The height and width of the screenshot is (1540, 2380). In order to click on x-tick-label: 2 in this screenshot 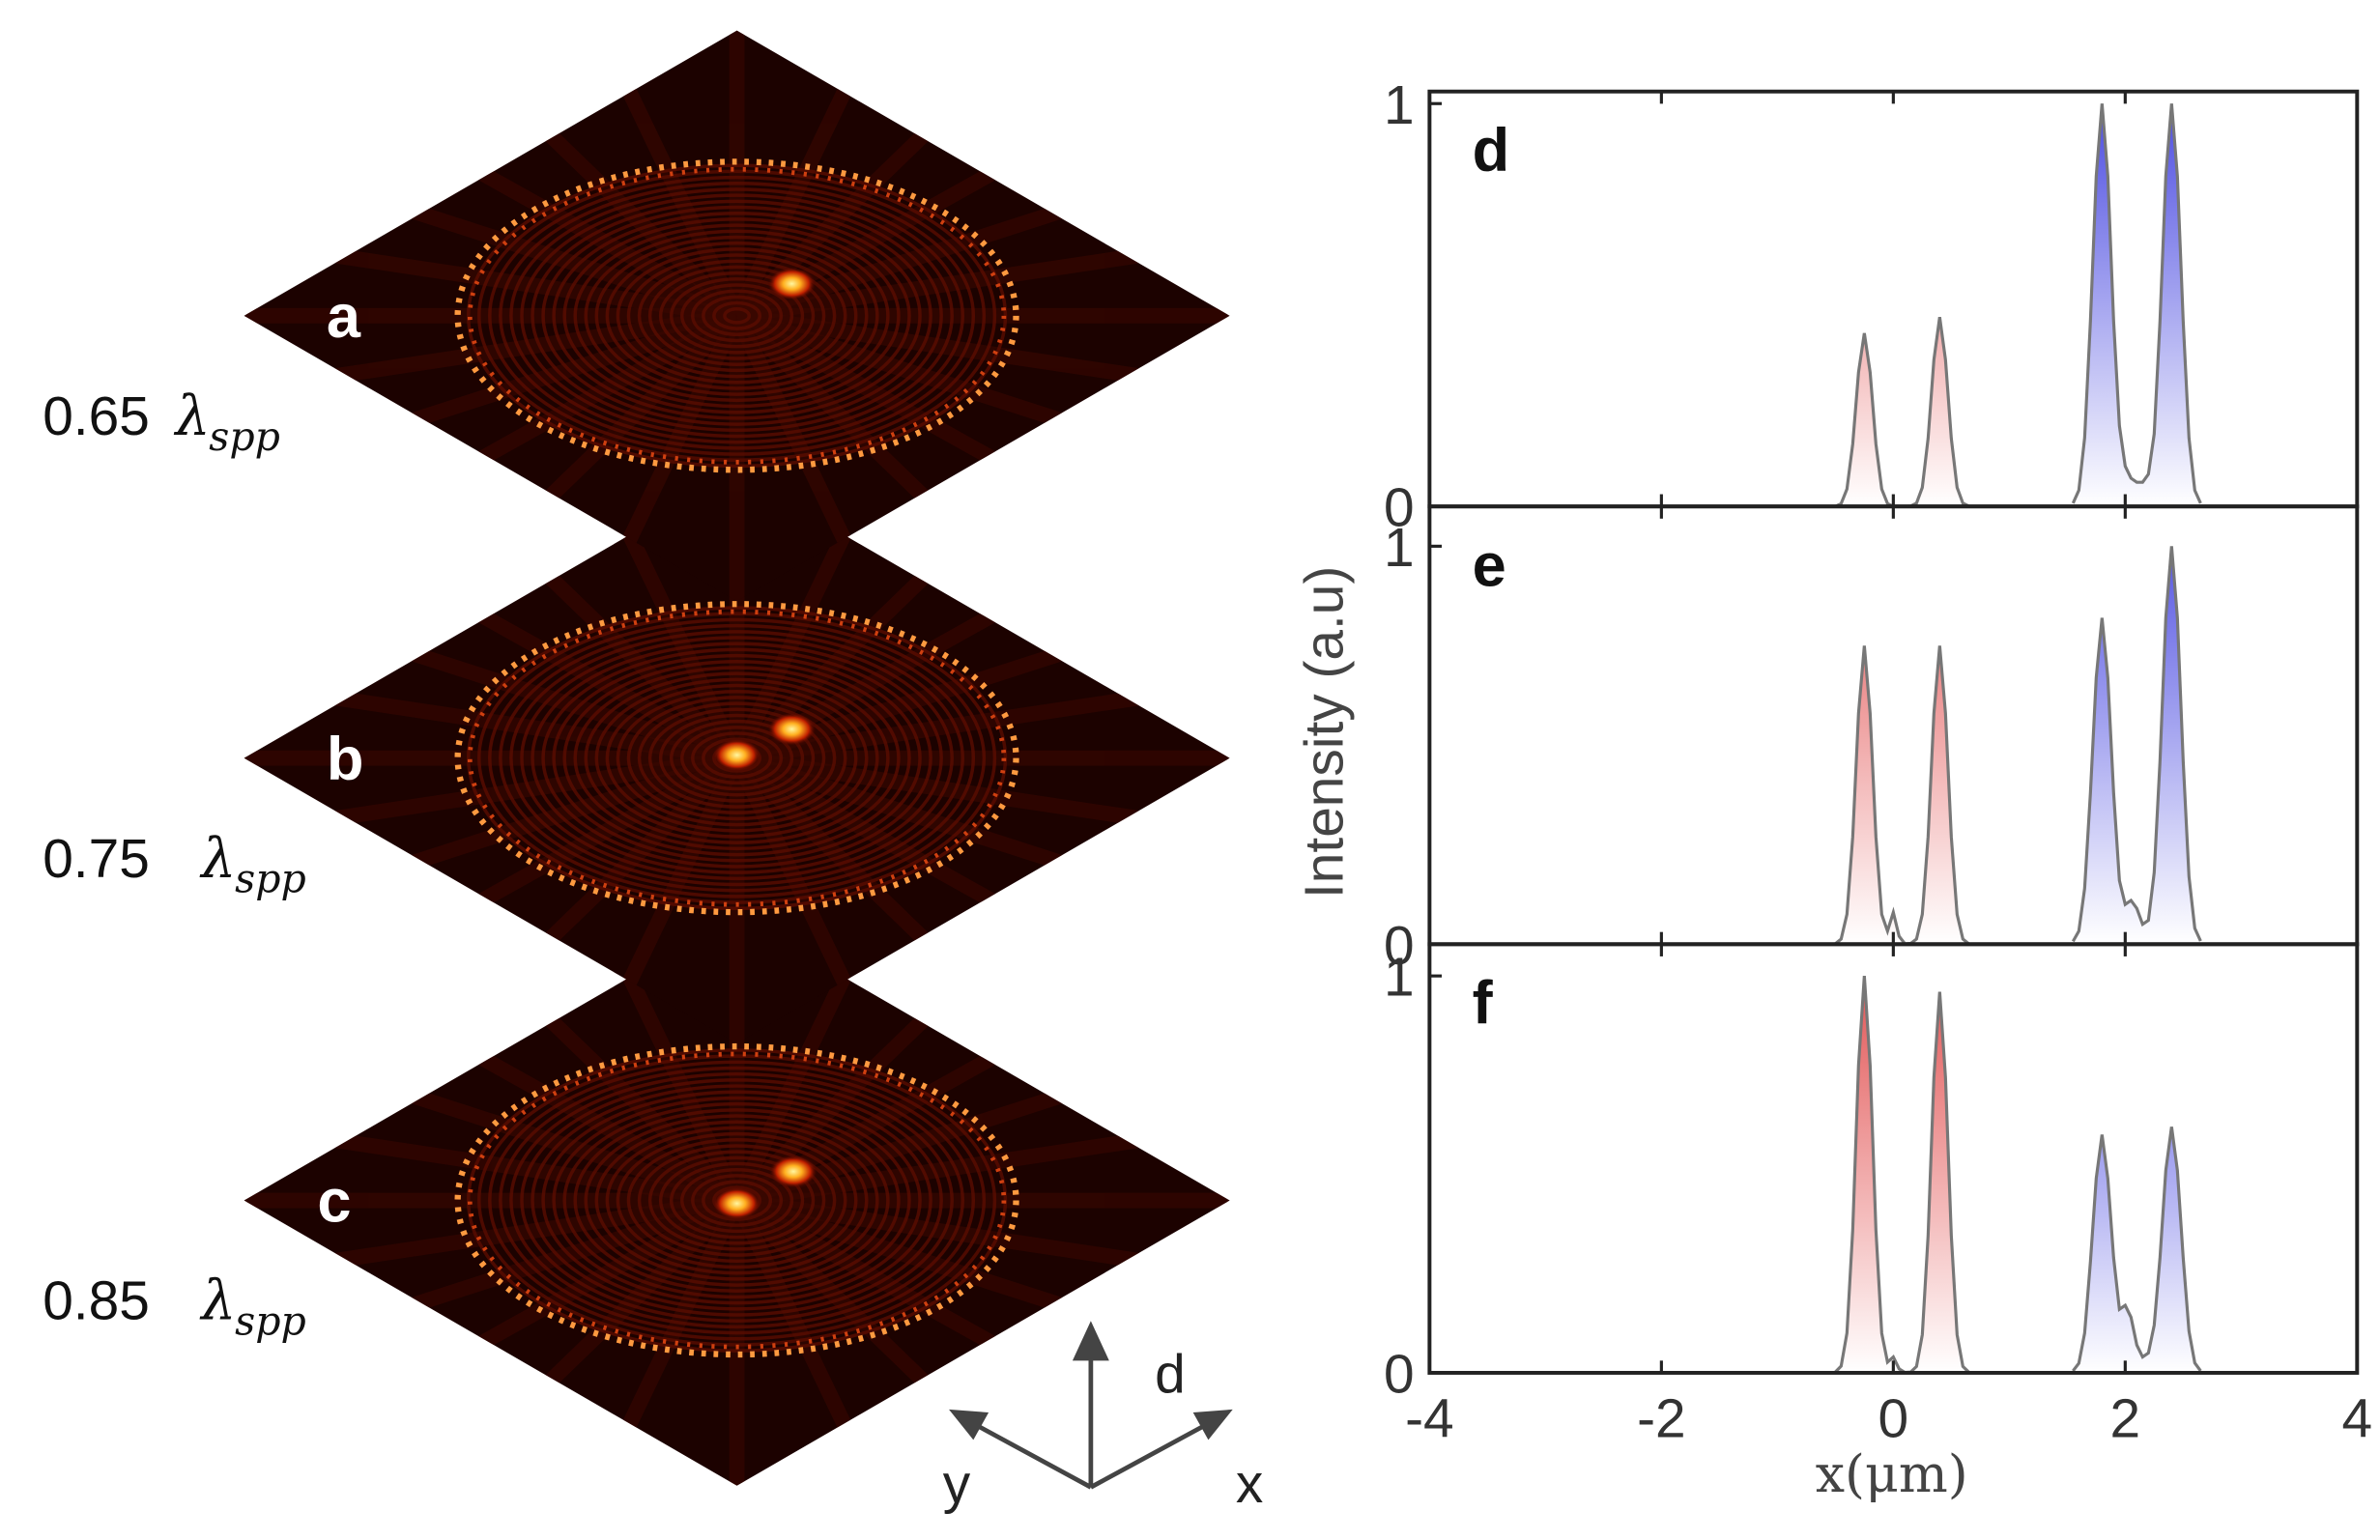, I will do `click(2125, 1418)`.